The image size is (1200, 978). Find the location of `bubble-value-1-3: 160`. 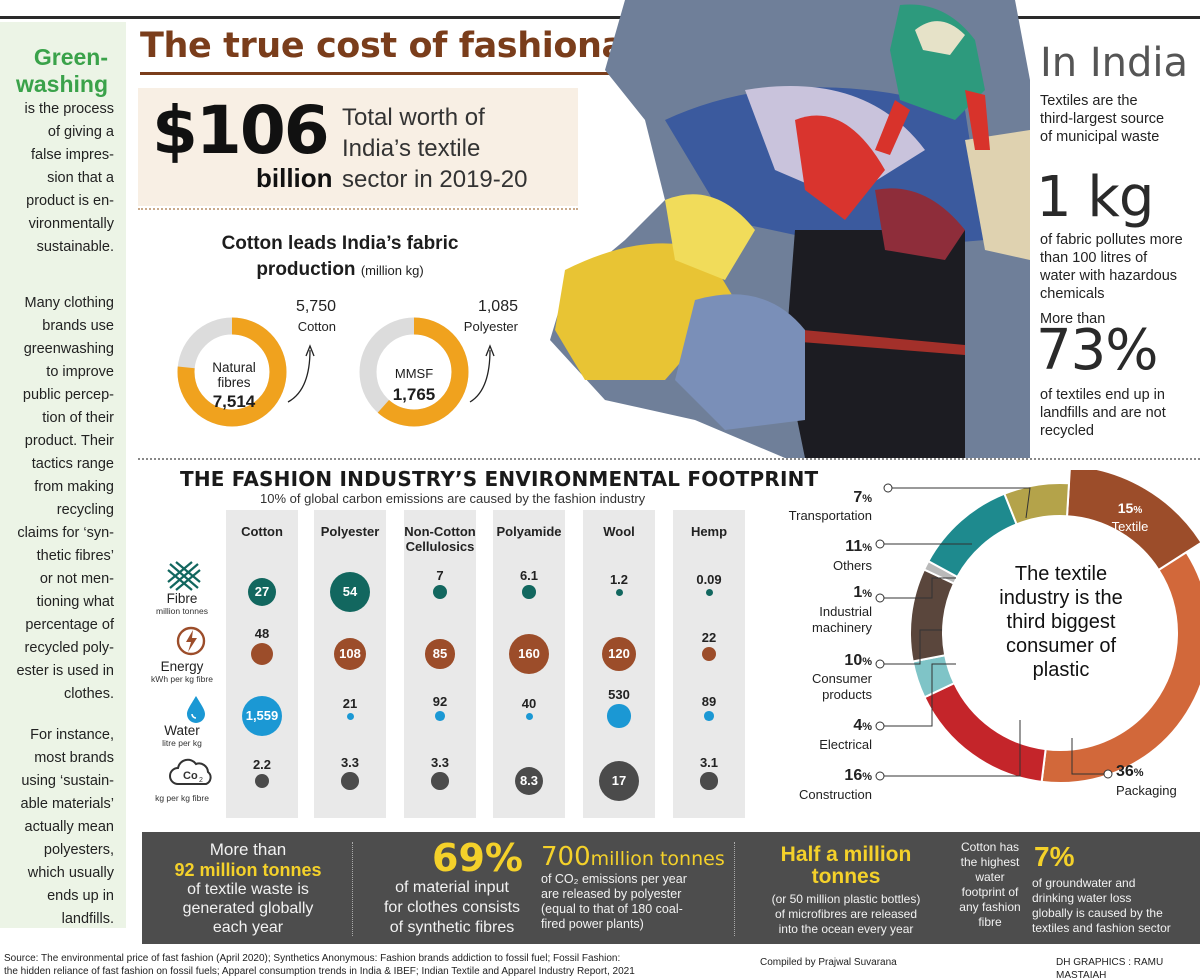

bubble-value-1-3: 160 is located at coordinates (529, 653).